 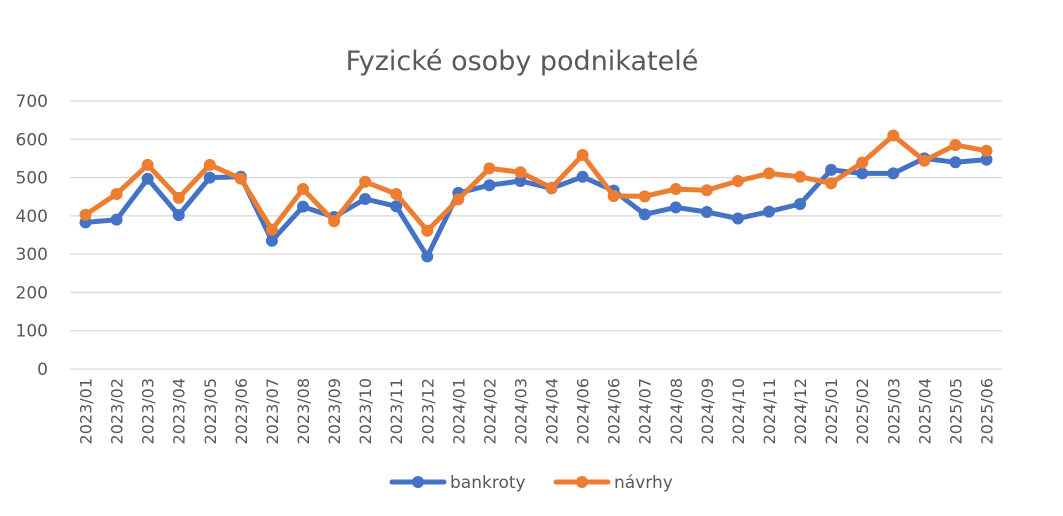 I want to click on legend-item: bankroty, so click(x=457, y=483).